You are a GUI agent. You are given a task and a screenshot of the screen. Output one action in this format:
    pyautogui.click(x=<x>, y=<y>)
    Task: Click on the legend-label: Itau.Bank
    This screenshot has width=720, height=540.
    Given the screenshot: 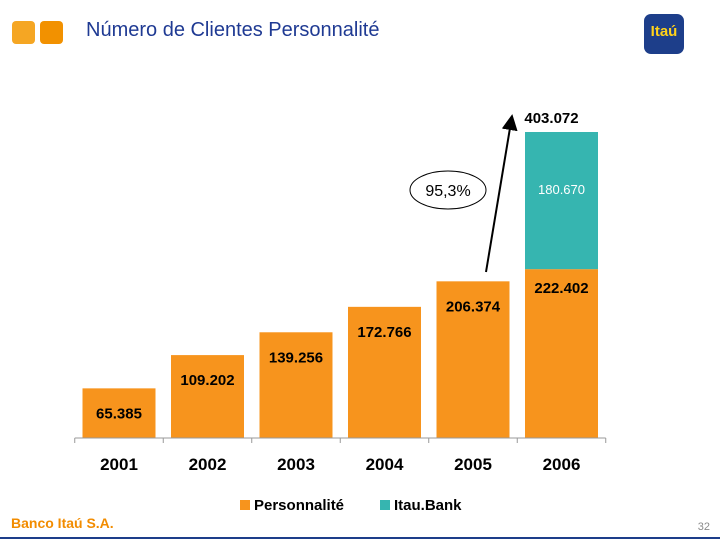 What is the action you would take?
    pyautogui.click(x=428, y=505)
    